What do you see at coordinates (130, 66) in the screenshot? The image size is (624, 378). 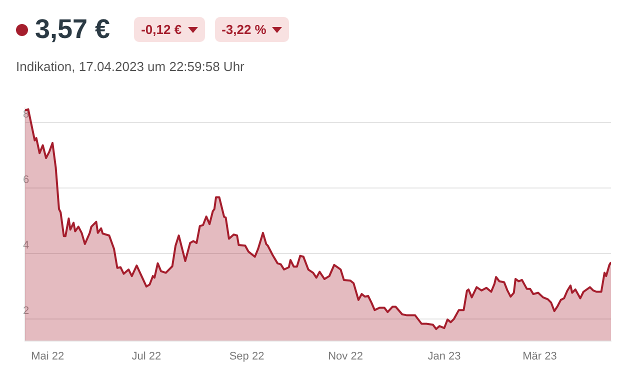 I see `chart-subtitle: Indikation, 17.04.2023 um 22:59:58 Uhr` at bounding box center [130, 66].